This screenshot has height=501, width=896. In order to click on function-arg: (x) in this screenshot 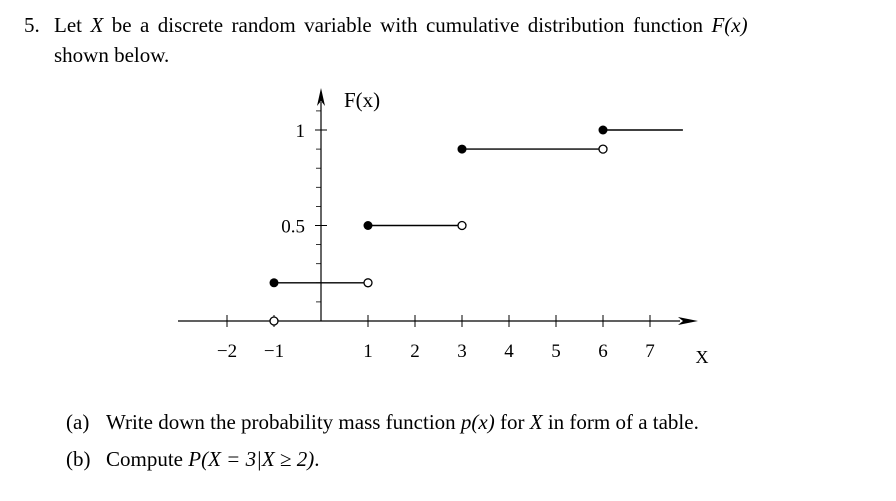, I will do `click(736, 25)`.